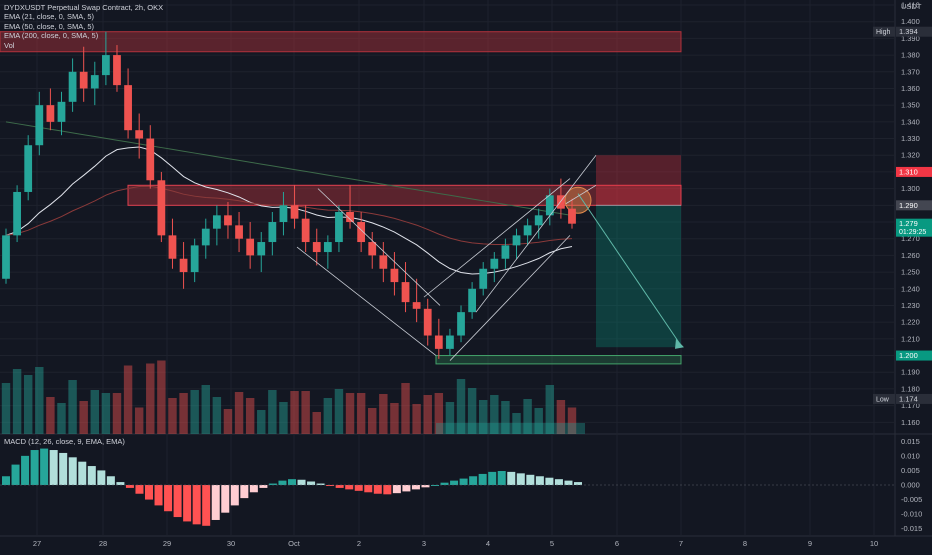 The width and height of the screenshot is (932, 555). What do you see at coordinates (874, 543) in the screenshot?
I see `x-tick-label: 10` at bounding box center [874, 543].